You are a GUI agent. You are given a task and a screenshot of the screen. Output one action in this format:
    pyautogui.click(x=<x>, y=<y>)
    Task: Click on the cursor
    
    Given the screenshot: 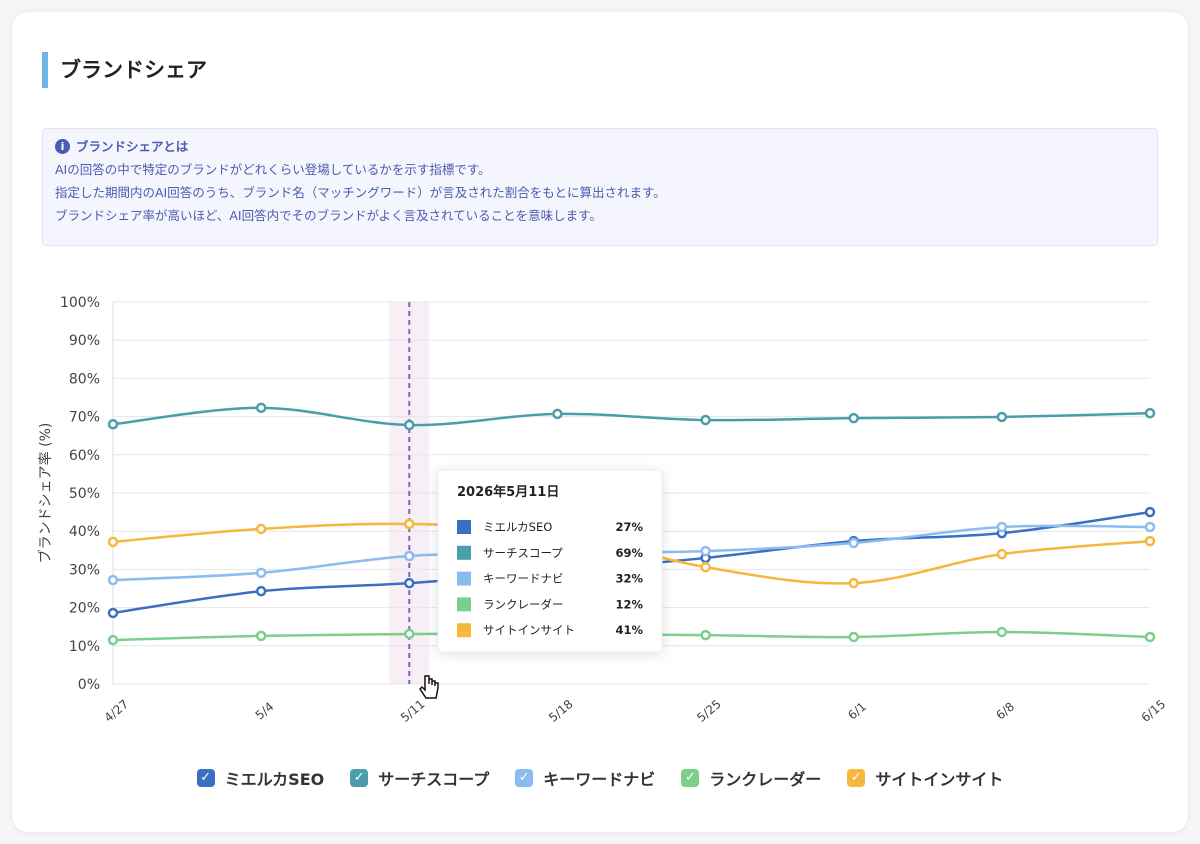 What is the action you would take?
    pyautogui.click(x=429, y=687)
    